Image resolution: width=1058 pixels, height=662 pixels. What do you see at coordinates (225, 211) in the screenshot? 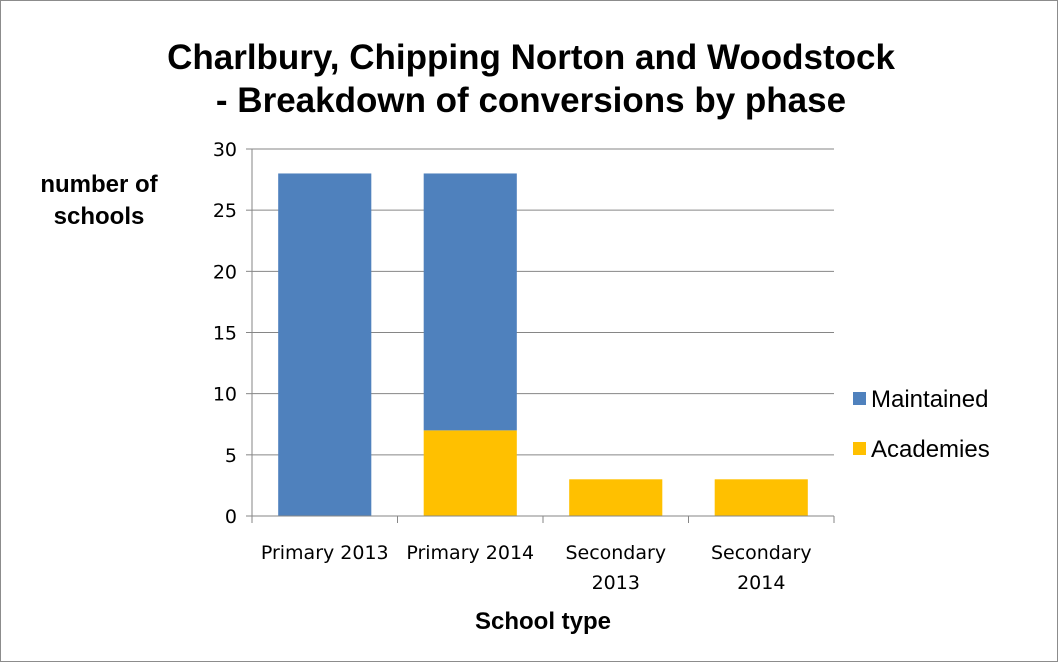
I see `y-tick-label-25: 25` at bounding box center [225, 211].